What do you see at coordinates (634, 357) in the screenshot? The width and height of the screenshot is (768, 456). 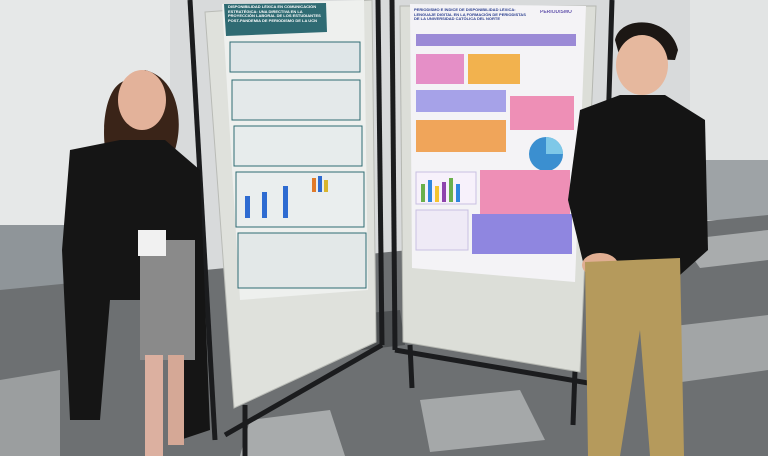 I see `trousers` at bounding box center [634, 357].